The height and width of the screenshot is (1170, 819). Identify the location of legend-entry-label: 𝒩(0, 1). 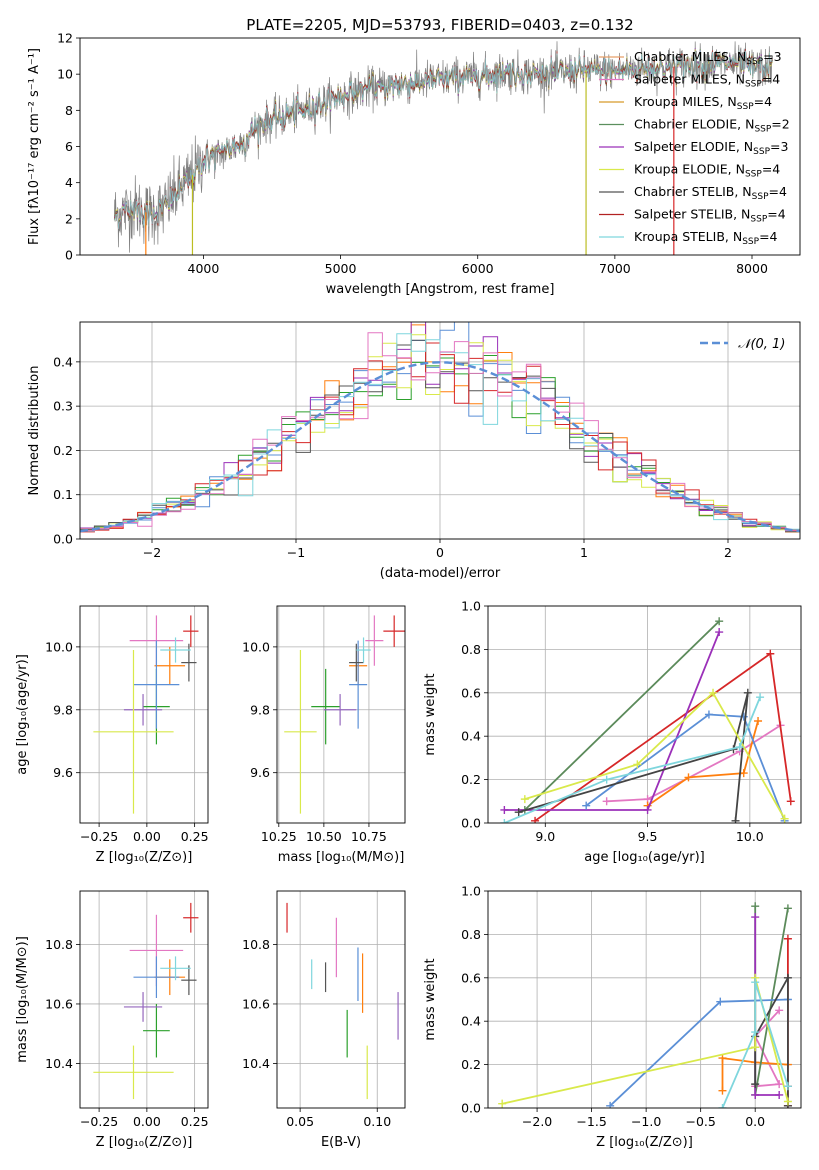
(761, 344).